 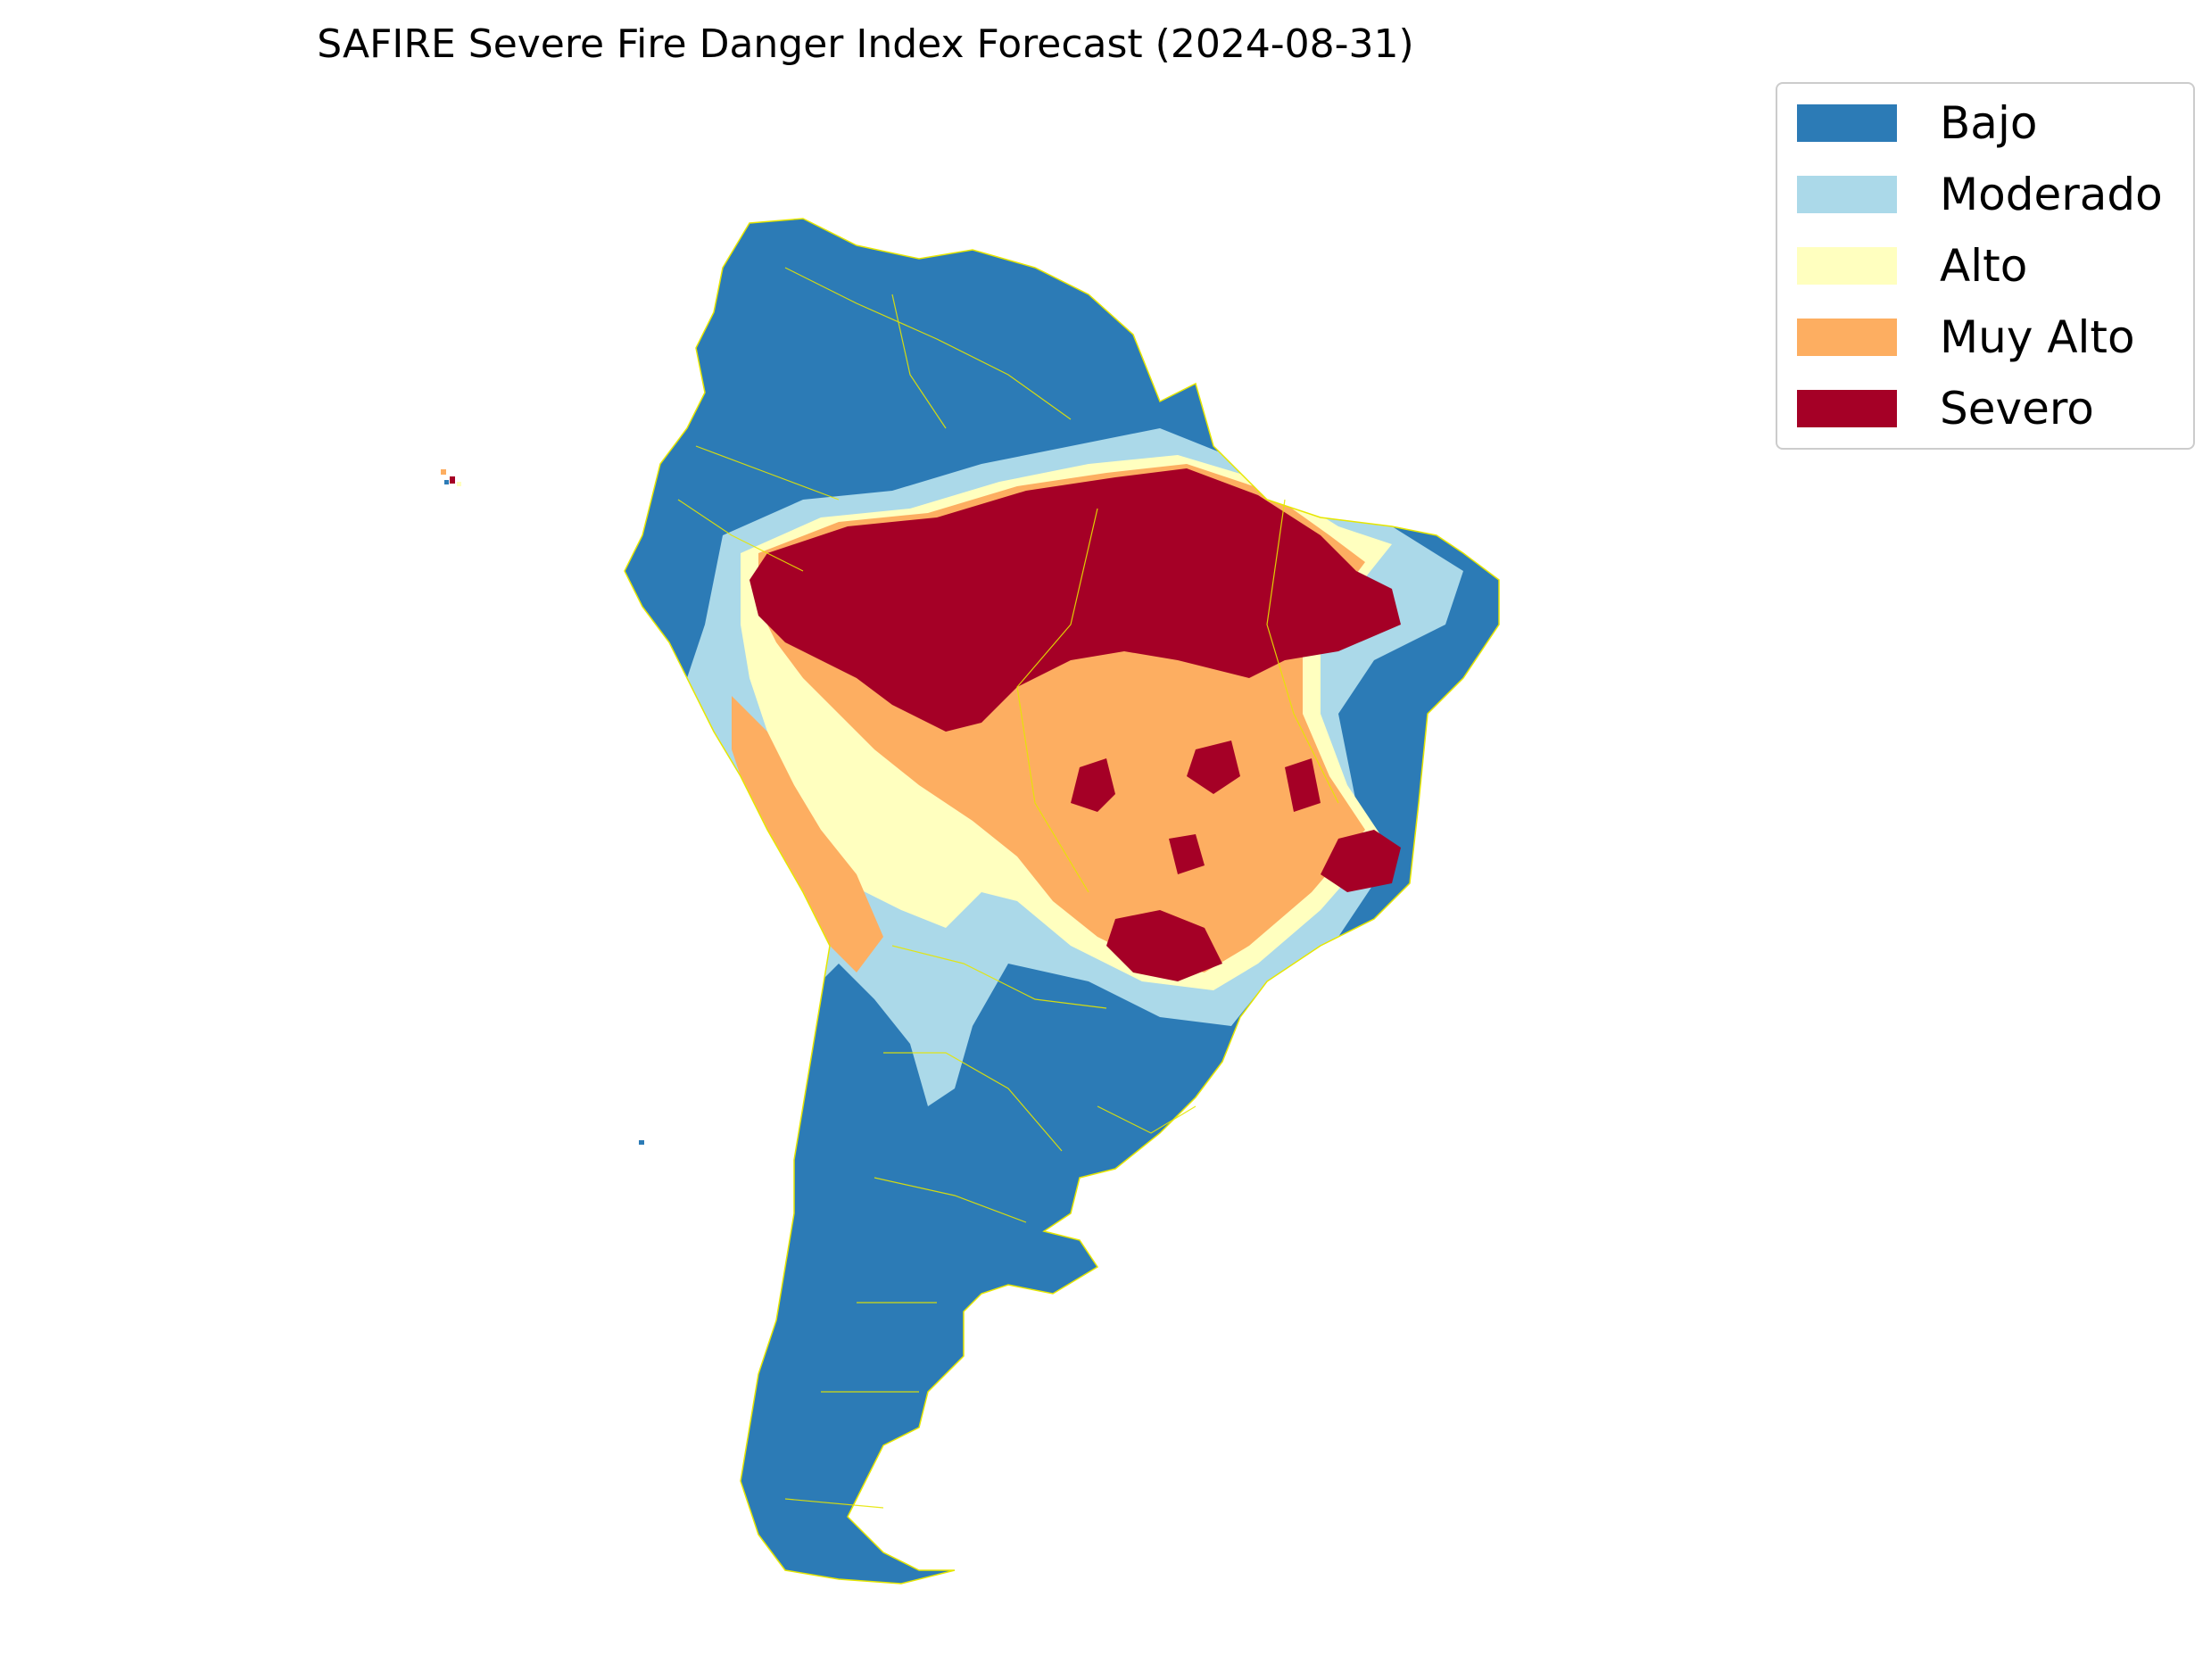 What do you see at coordinates (1164, 945) in the screenshot?
I see `severe-patch-south` at bounding box center [1164, 945].